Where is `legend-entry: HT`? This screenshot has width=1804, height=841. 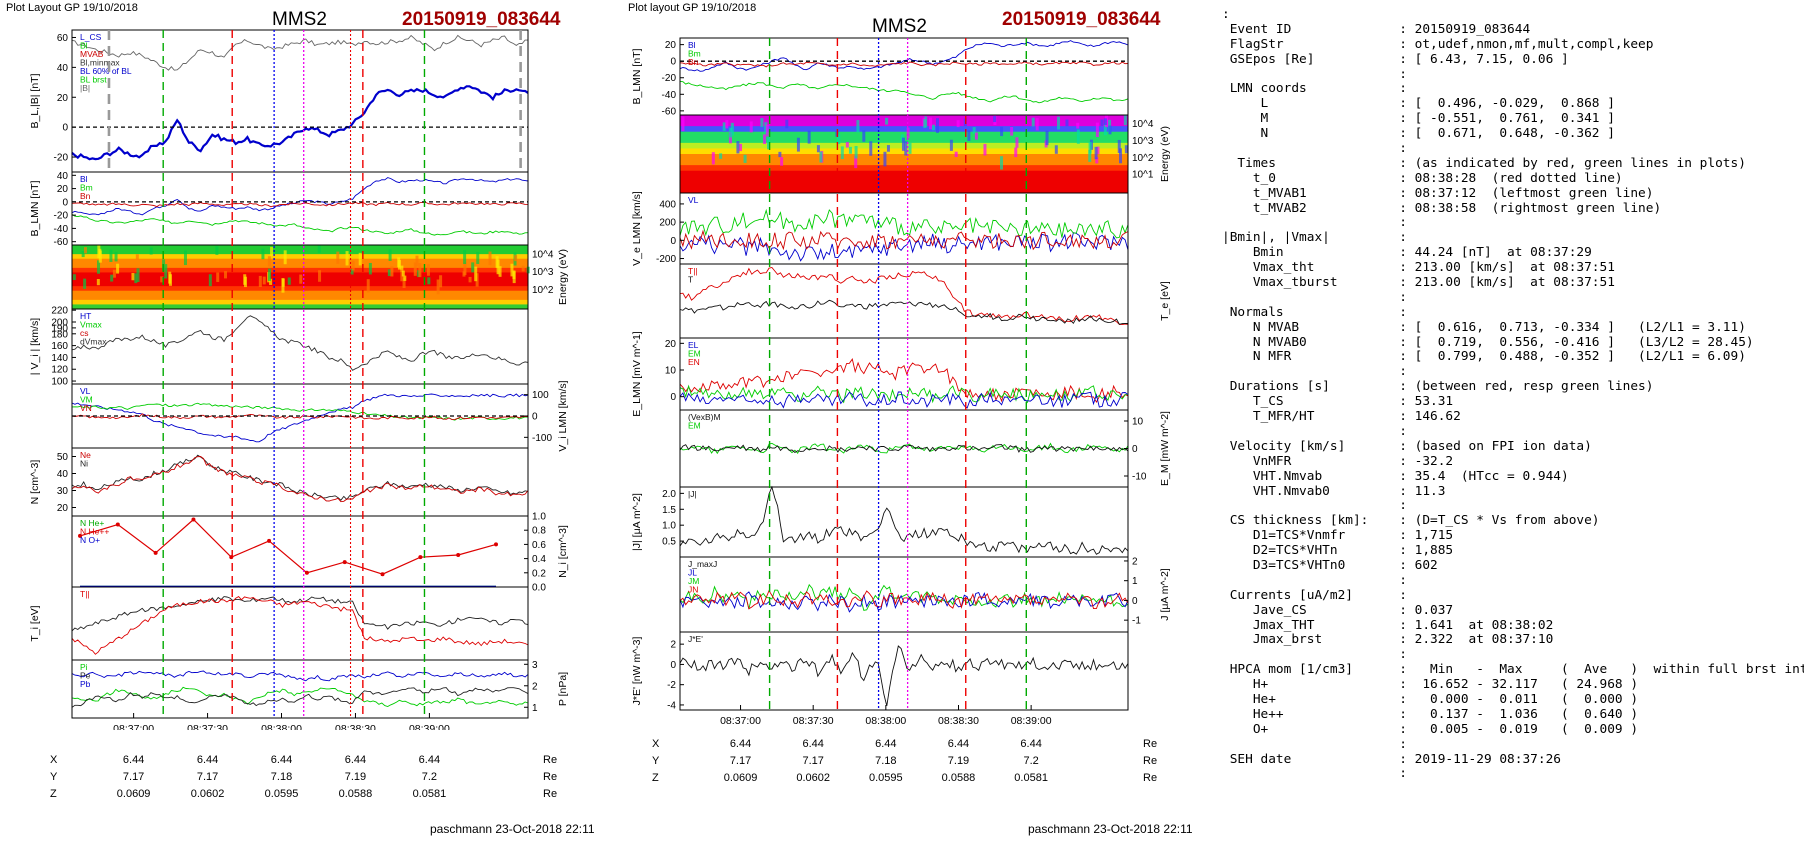 legend-entry: HT is located at coordinates (85, 316).